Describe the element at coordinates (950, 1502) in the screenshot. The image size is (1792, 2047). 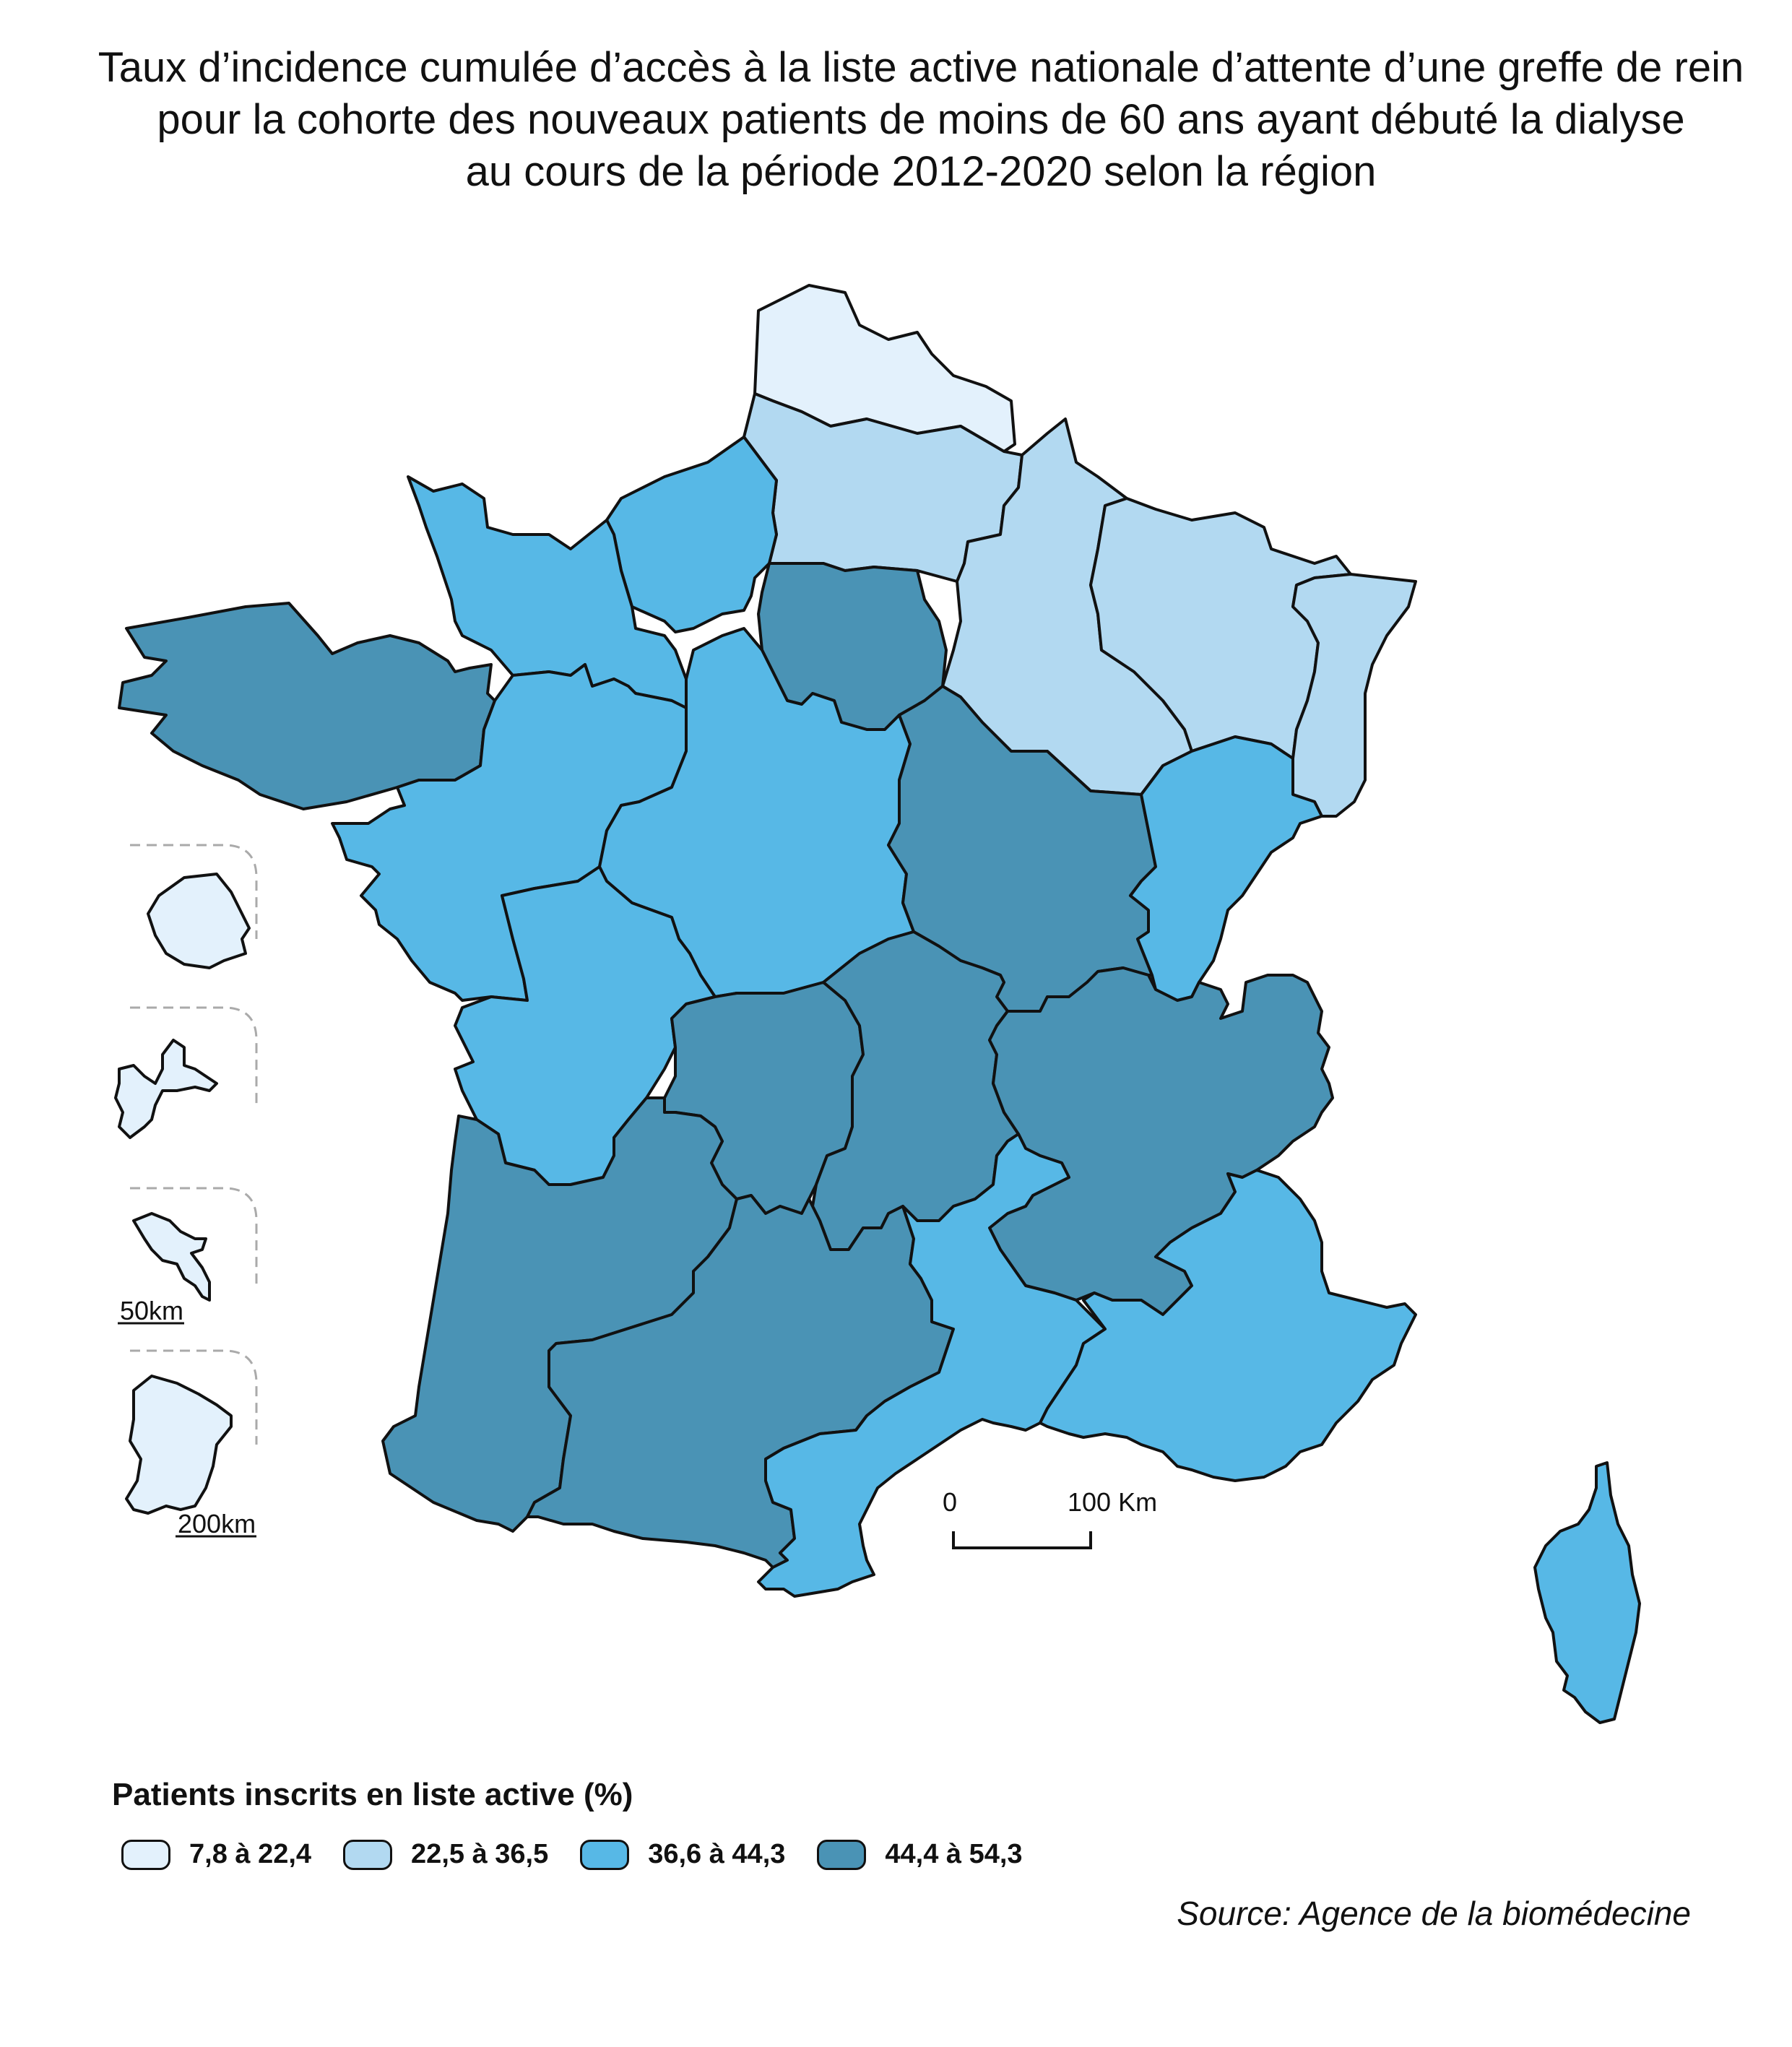
I see `scale-start-label: 0` at that location.